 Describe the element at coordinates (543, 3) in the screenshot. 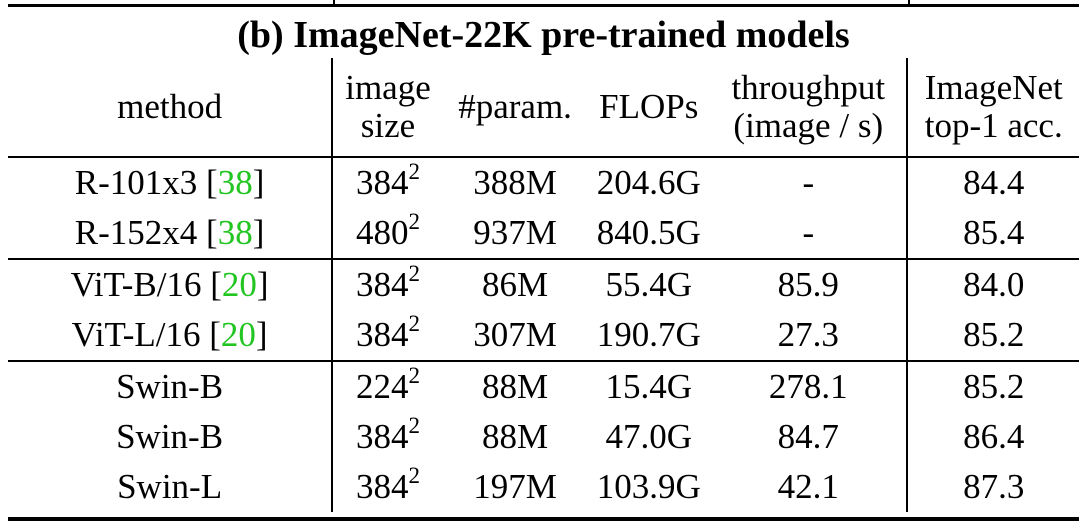

I see `top-rule` at that location.